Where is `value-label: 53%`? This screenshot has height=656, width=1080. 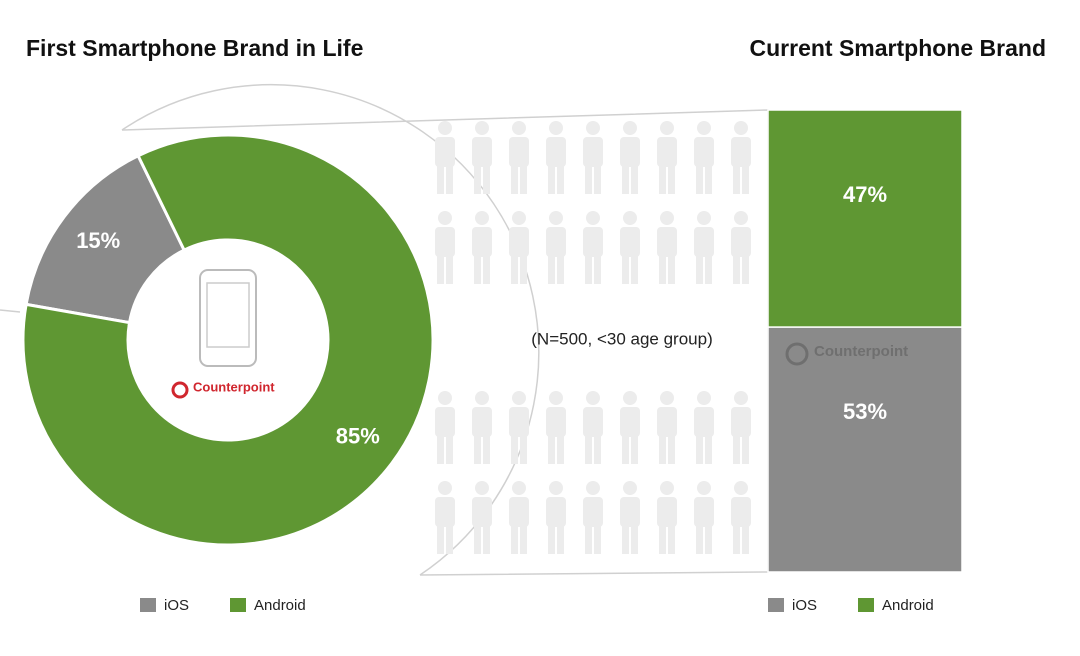
value-label: 53% is located at coordinates (865, 411).